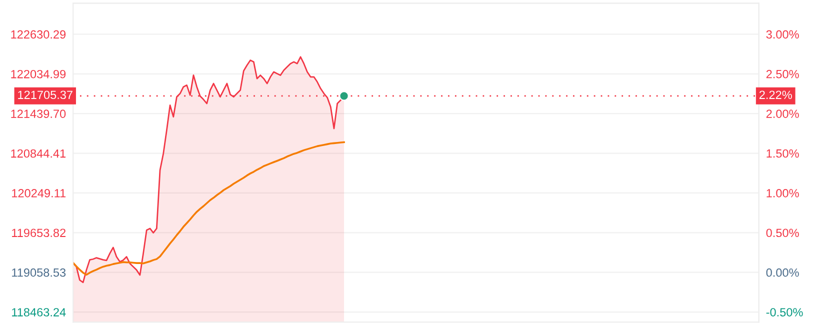  I want to click on text: 2.22%, so click(775, 95).